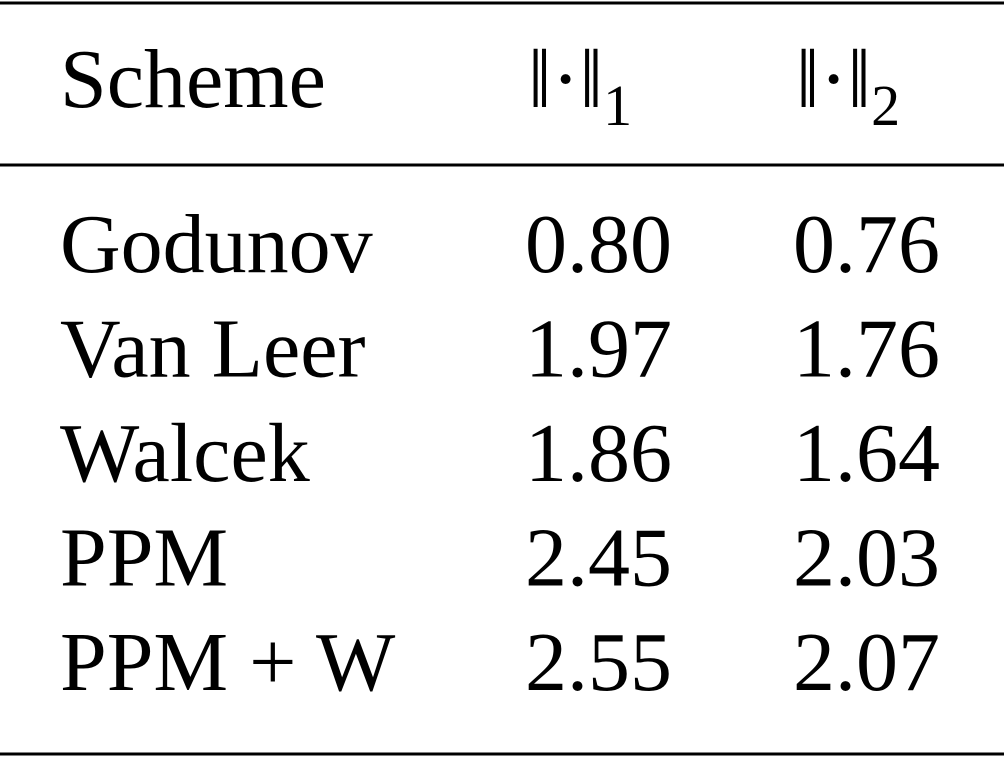  I want to click on scheme-name: Godunov, so click(216, 244).